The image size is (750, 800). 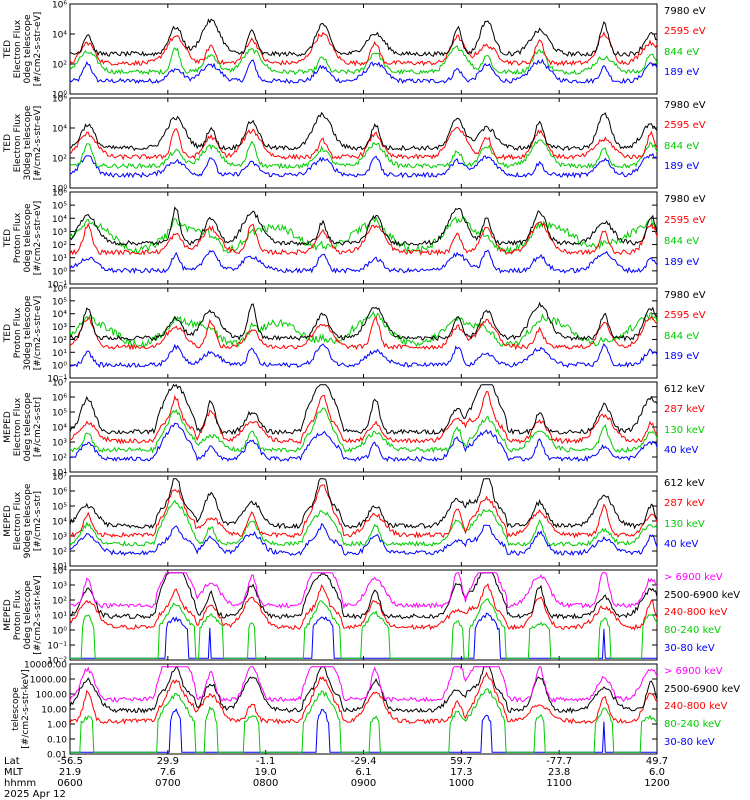 I want to click on legend-entry: 612 keV, so click(x=684, y=483).